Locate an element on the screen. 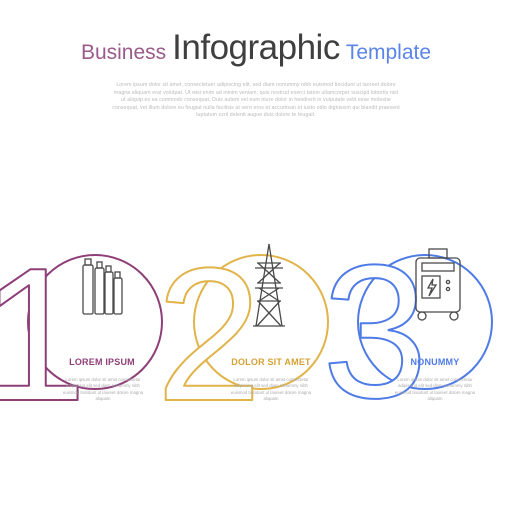  step-1-number: 1 is located at coordinates (43, 335).